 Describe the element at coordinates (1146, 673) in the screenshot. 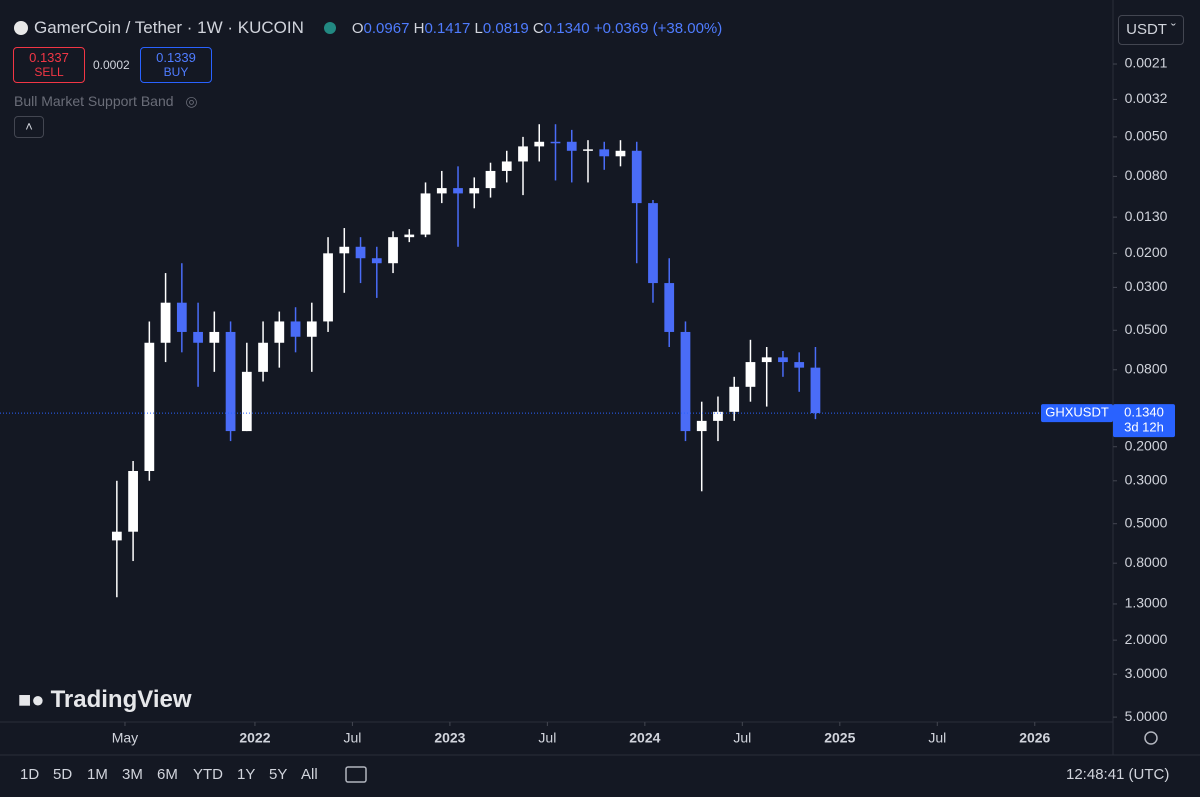

I see `price-tick-label: 3.0000` at that location.